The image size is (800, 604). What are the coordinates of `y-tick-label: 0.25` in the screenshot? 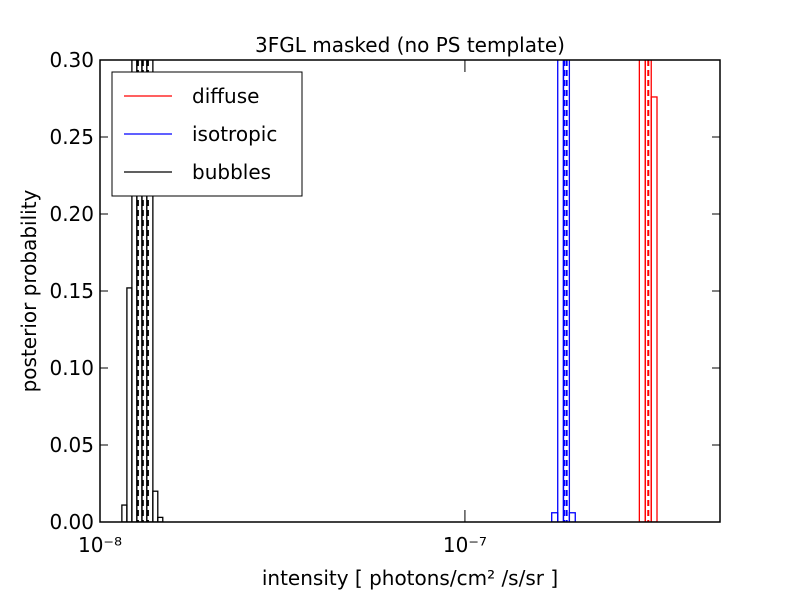 It's located at (71, 137).